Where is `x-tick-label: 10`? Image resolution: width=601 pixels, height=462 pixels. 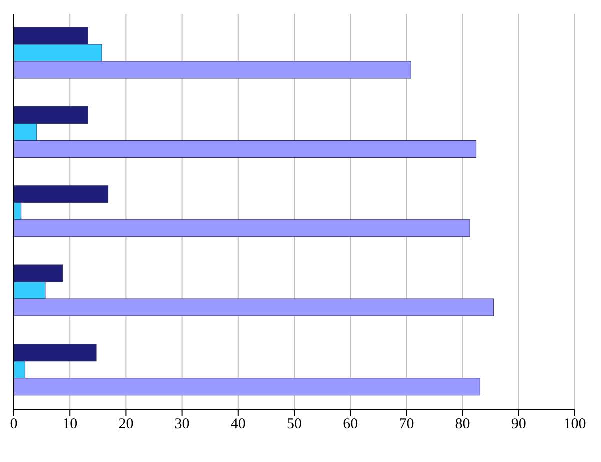 x-tick-label: 10 is located at coordinates (70, 424).